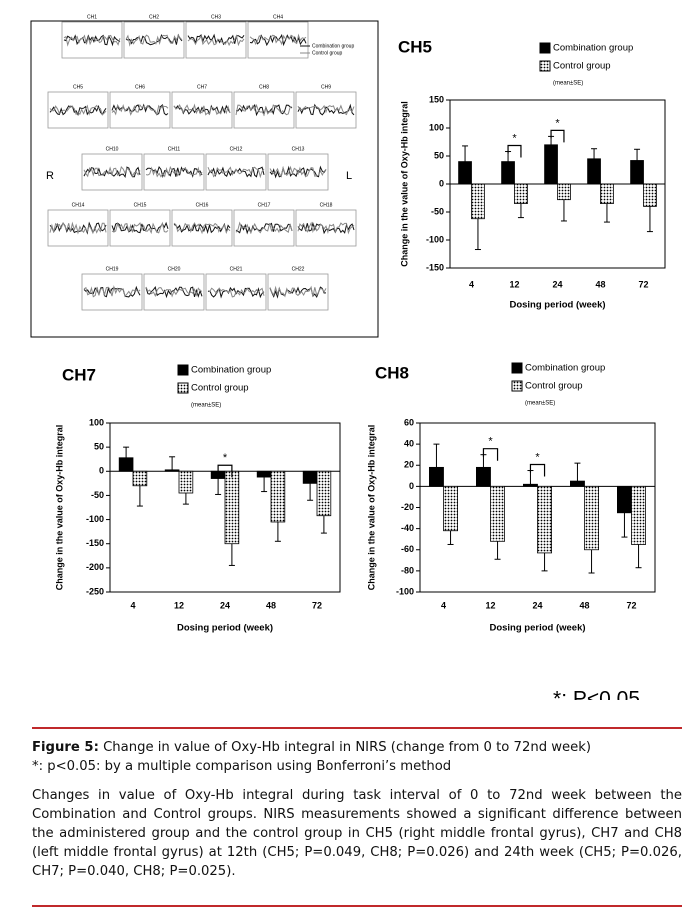 This screenshot has height=922, width=689. I want to click on x-axis-label: Dosing period (week), so click(537, 628).